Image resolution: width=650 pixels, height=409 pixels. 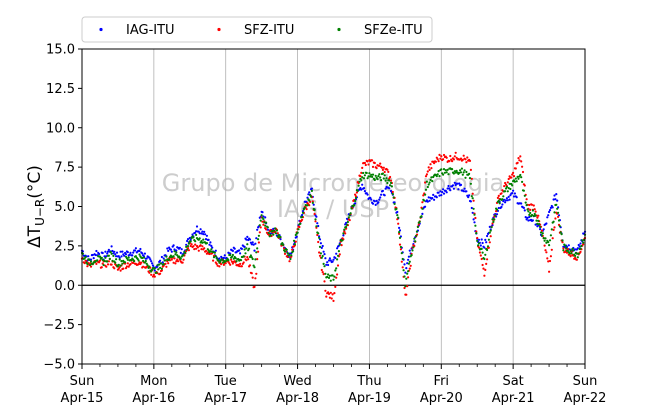 What do you see at coordinates (101, 29) in the screenshot?
I see `legend-marker-iag-itu` at bounding box center [101, 29].